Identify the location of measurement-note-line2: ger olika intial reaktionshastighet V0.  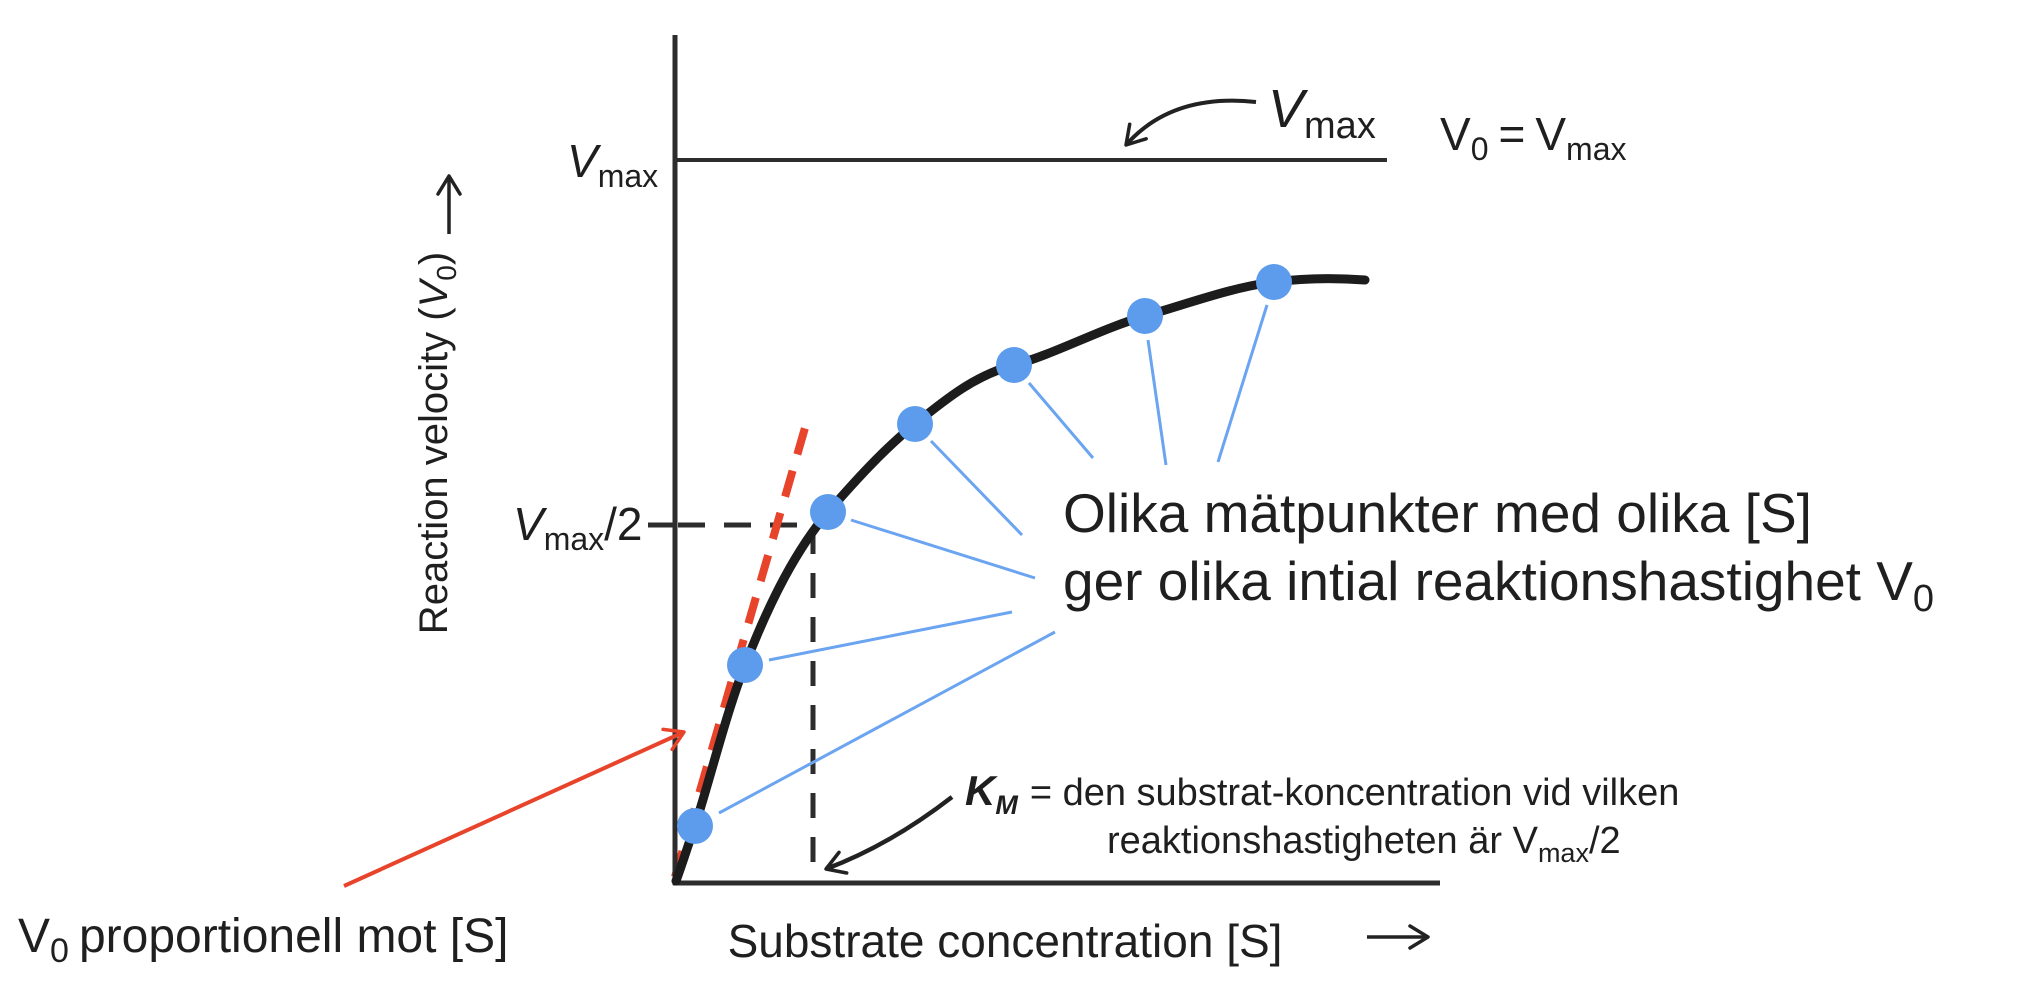
(1498, 585).